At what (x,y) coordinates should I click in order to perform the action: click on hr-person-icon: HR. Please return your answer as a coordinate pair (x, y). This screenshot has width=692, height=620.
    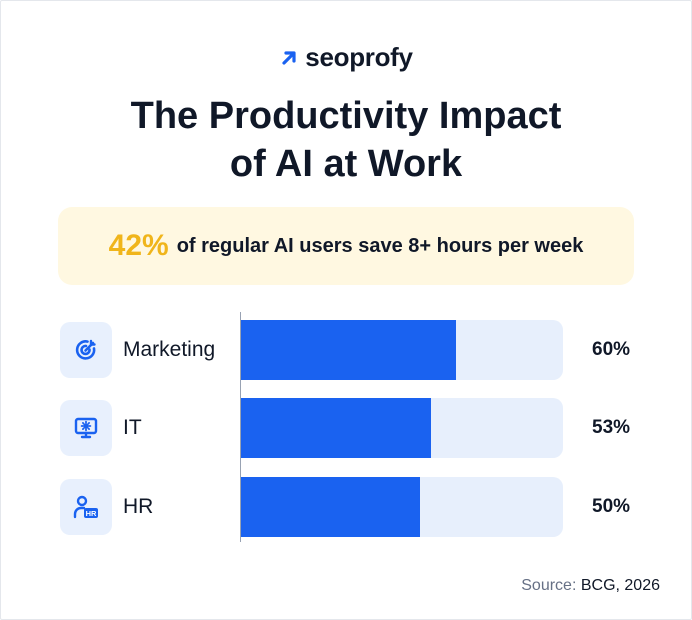
    Looking at the image, I should click on (85, 507).